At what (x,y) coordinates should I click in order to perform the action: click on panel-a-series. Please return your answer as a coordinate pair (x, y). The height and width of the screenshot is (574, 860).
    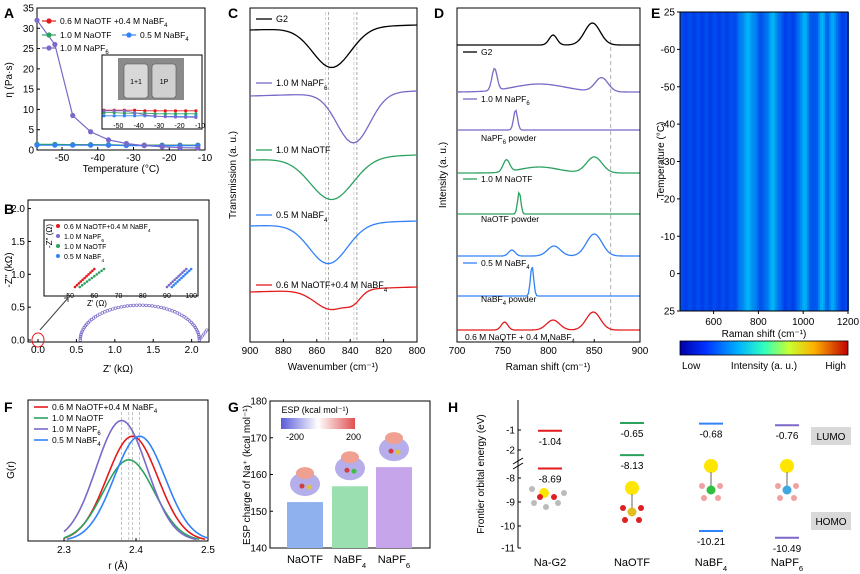
    Looking at the image, I should click on (117, 84).